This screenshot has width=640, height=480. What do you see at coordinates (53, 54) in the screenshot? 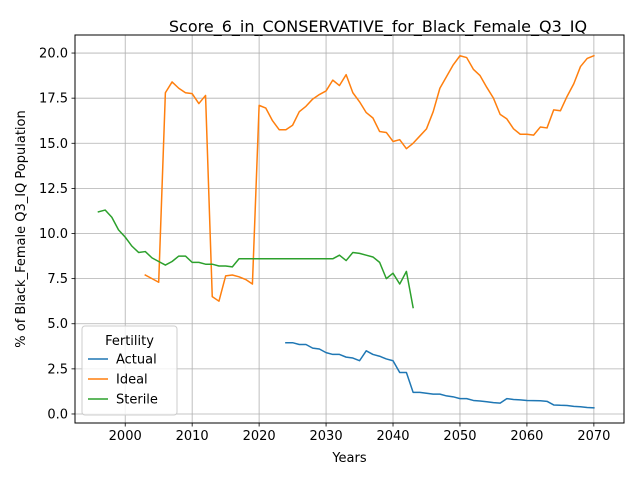
I see `y-tick-label: 20.0` at bounding box center [53, 54].